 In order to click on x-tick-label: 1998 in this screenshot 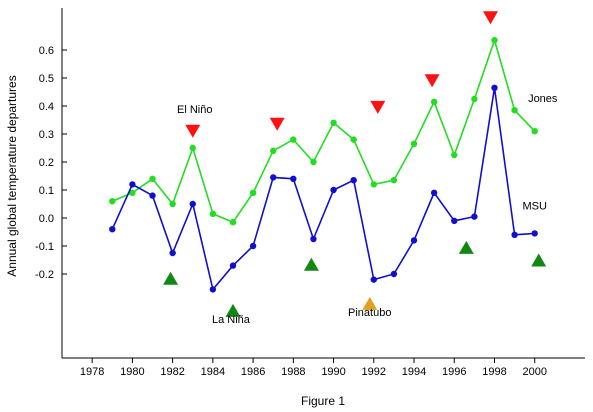, I will do `click(494, 372)`.